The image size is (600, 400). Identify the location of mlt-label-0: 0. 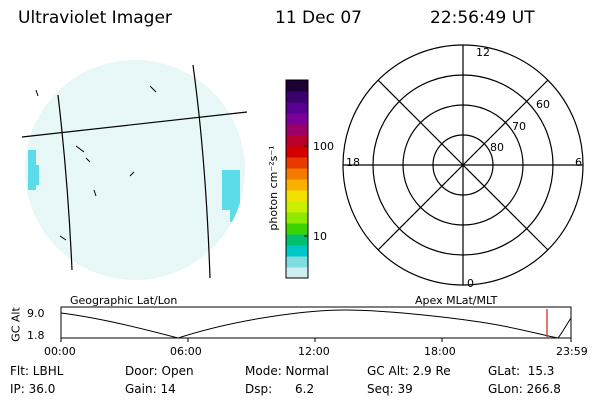
(470, 283).